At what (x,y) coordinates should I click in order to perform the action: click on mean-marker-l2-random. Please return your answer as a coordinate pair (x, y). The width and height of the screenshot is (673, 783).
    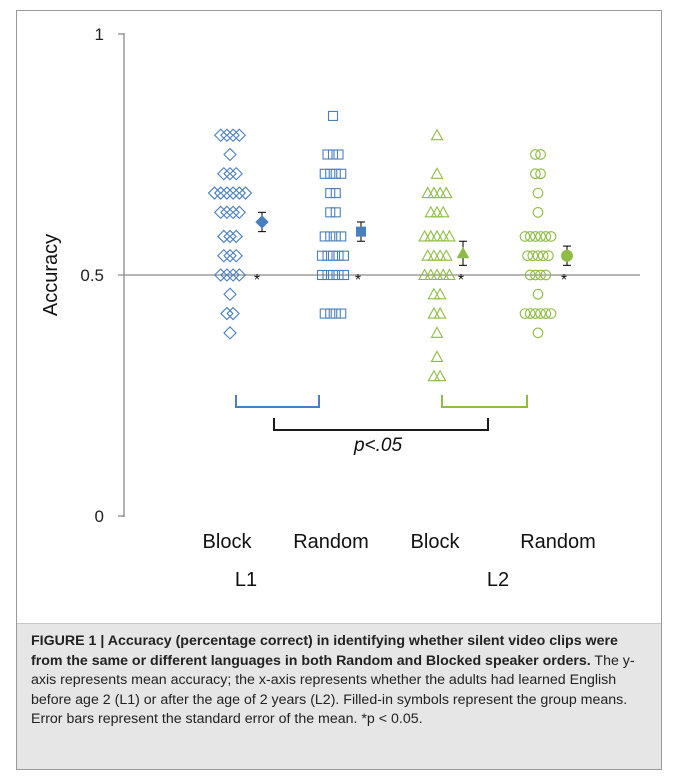
    Looking at the image, I should click on (567, 255).